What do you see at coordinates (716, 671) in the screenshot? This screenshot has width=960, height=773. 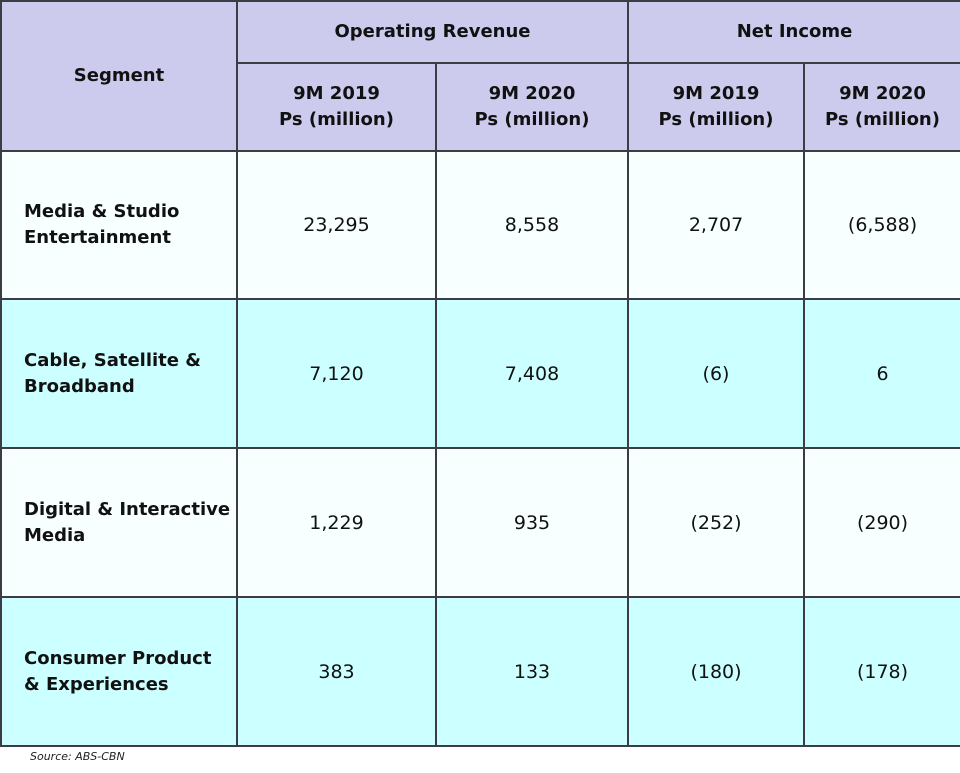 I see `value-cell: (180)` at bounding box center [716, 671].